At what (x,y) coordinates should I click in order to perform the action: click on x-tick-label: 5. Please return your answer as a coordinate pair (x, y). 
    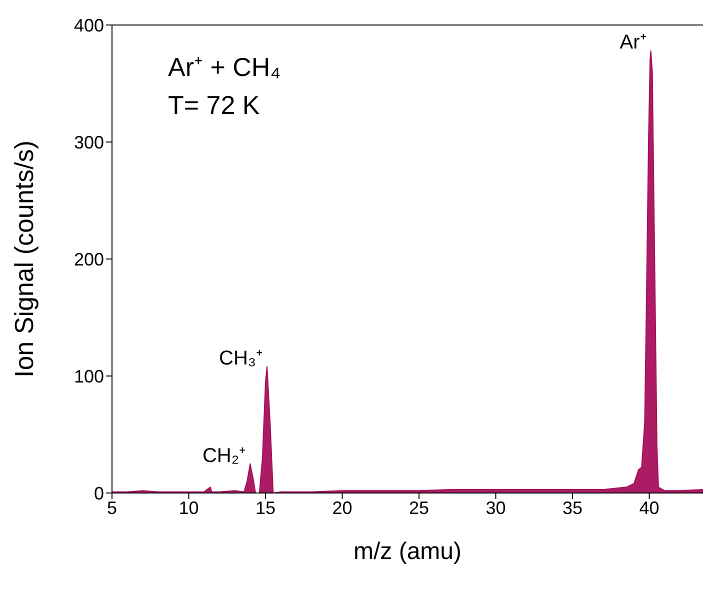
    Looking at the image, I should click on (112, 508).